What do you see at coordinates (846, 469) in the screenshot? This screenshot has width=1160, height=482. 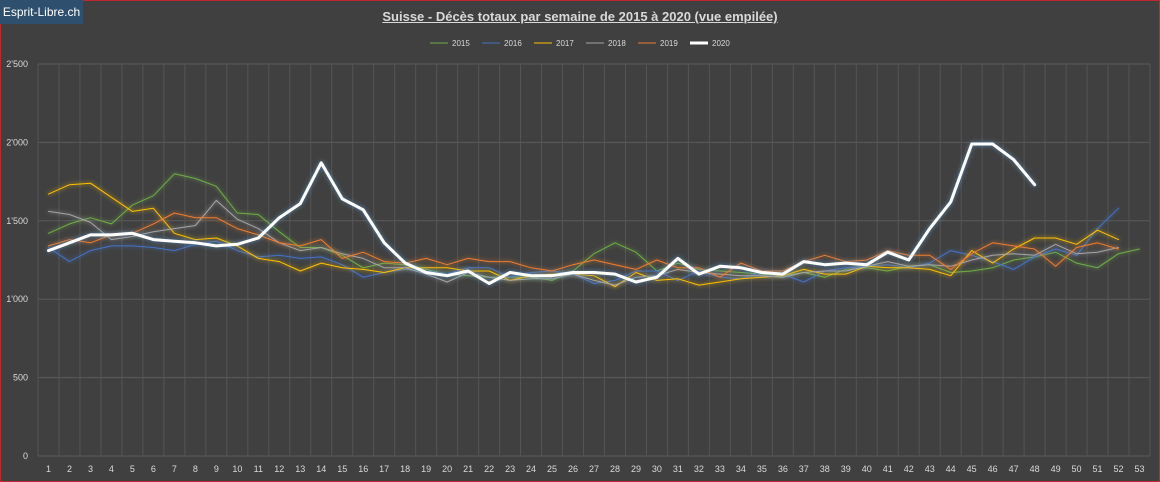 I see `x-tick-label: 39` at bounding box center [846, 469].